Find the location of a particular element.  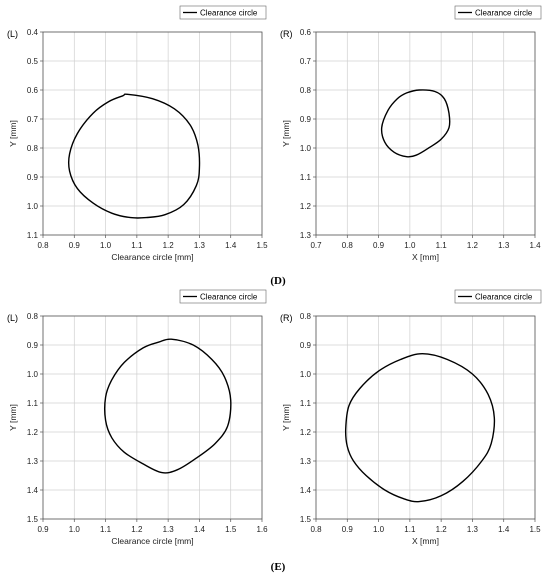

y-tick-label: 0.4 is located at coordinates (33, 32).